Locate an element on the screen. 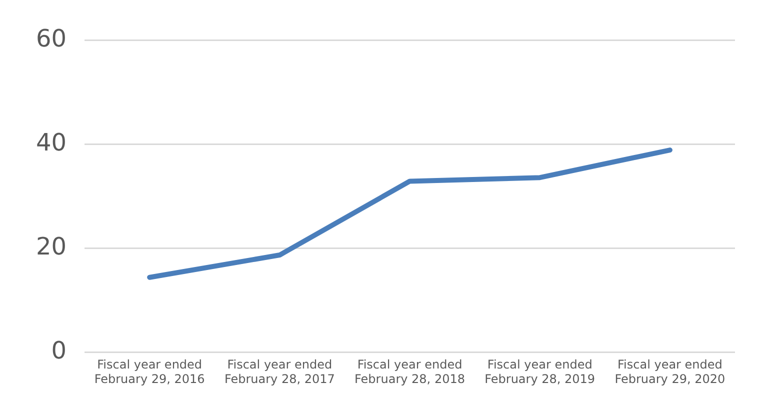  y-tick-label: 60 is located at coordinates (51, 38).